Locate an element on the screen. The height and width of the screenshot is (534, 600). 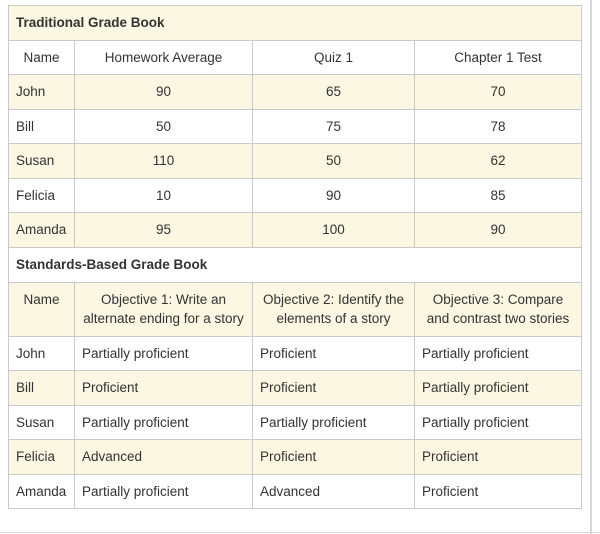
score-cell: 78 is located at coordinates (498, 126).